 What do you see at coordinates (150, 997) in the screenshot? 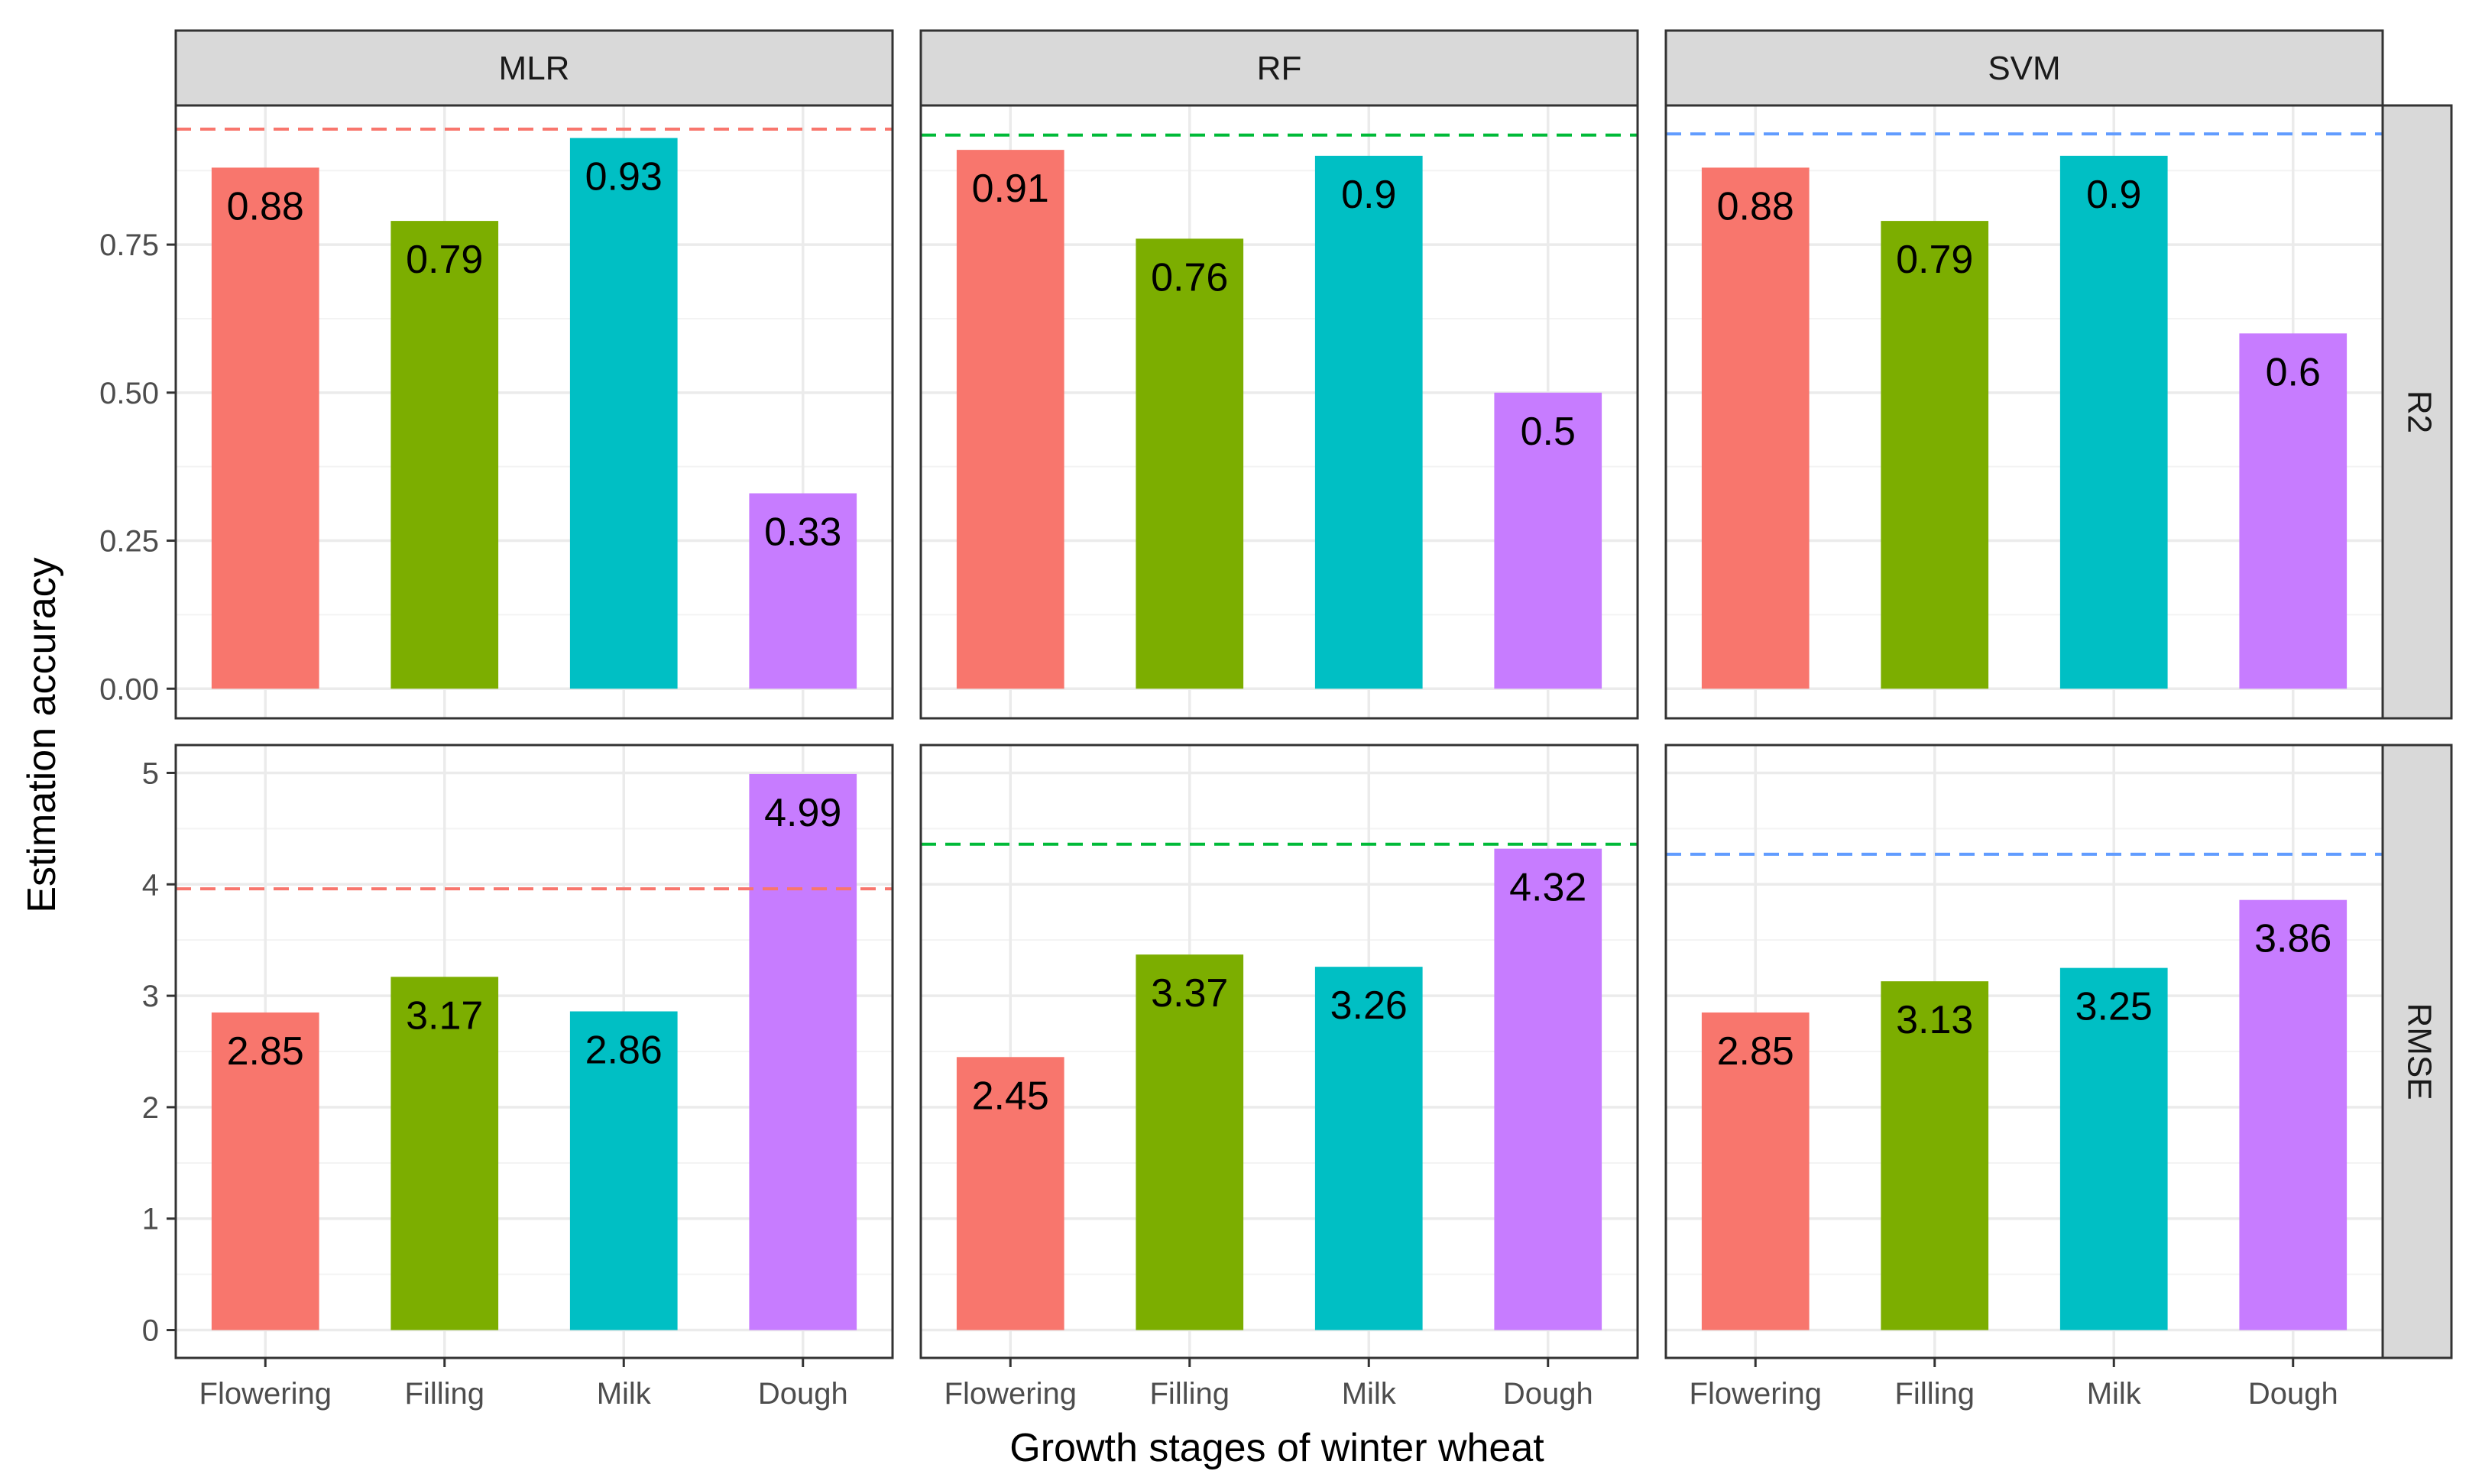
I see `y-tick-label: 3` at bounding box center [150, 997].